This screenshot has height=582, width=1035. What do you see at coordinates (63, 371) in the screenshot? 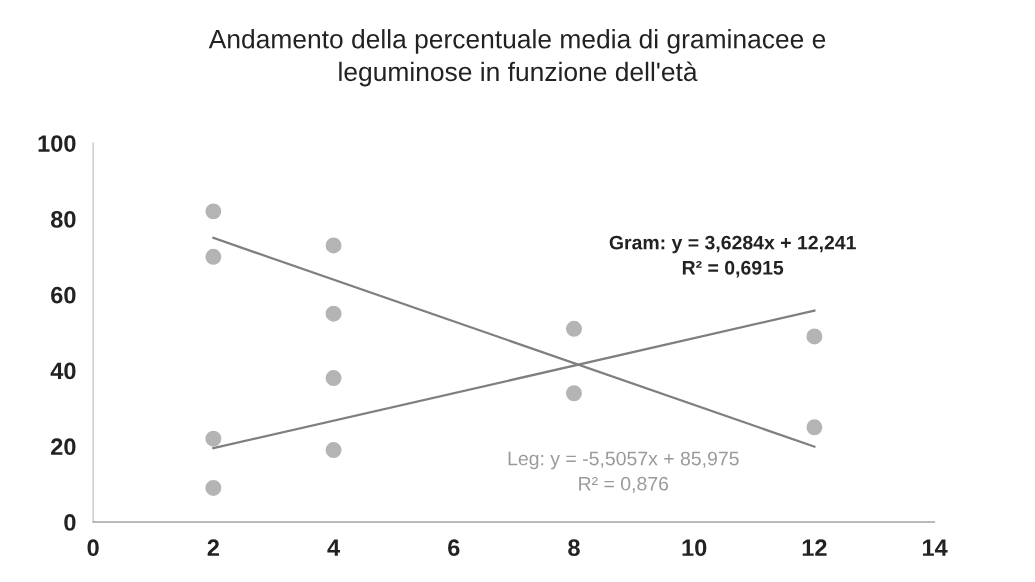
I see `y-tick-label: 40` at bounding box center [63, 371].